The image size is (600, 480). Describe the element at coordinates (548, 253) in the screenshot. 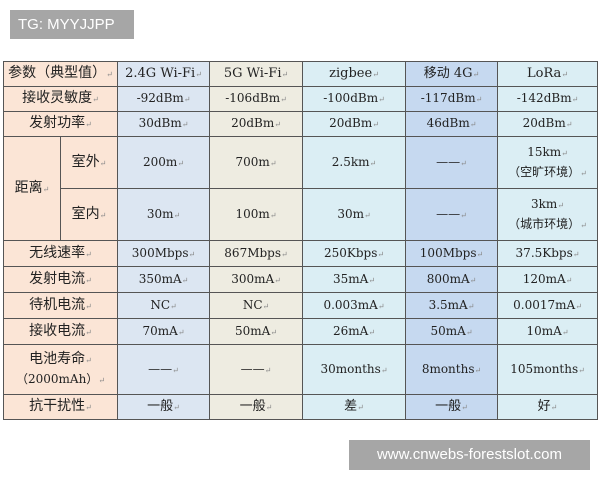

I see `cell: 37.5Kbps` at that location.